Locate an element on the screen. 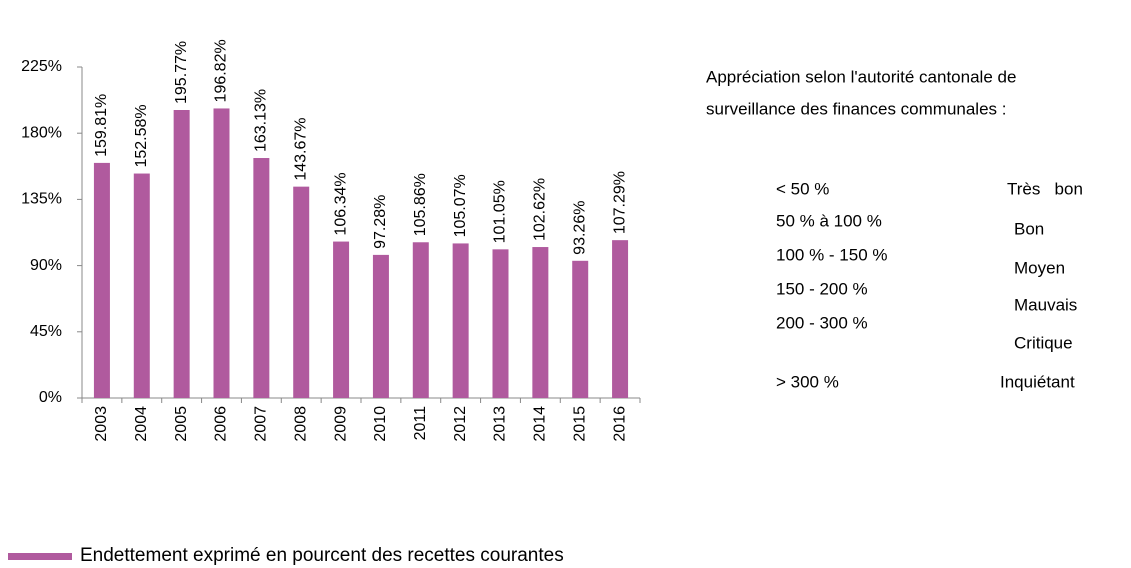  data-label: 159.81% is located at coordinates (101, 125).